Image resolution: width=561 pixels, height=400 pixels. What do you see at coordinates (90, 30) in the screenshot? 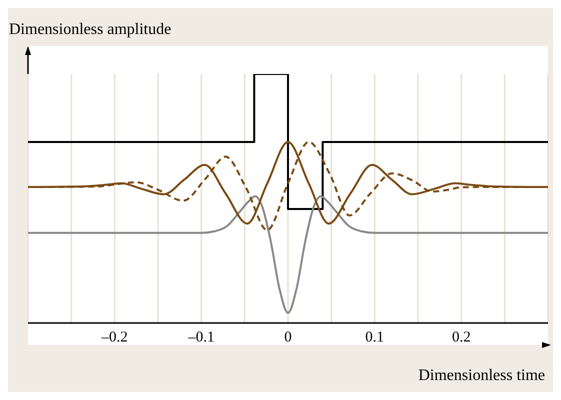
I see `y-axis-title: Dimensionless amplitude` at bounding box center [90, 30].